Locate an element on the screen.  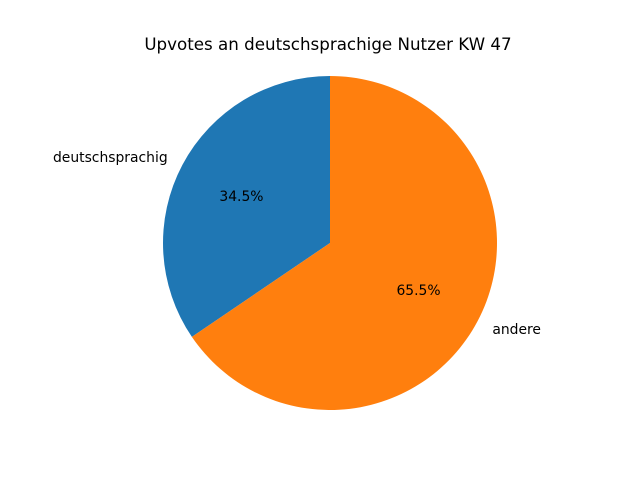
slice-label-andere: andere is located at coordinates (516, 330).